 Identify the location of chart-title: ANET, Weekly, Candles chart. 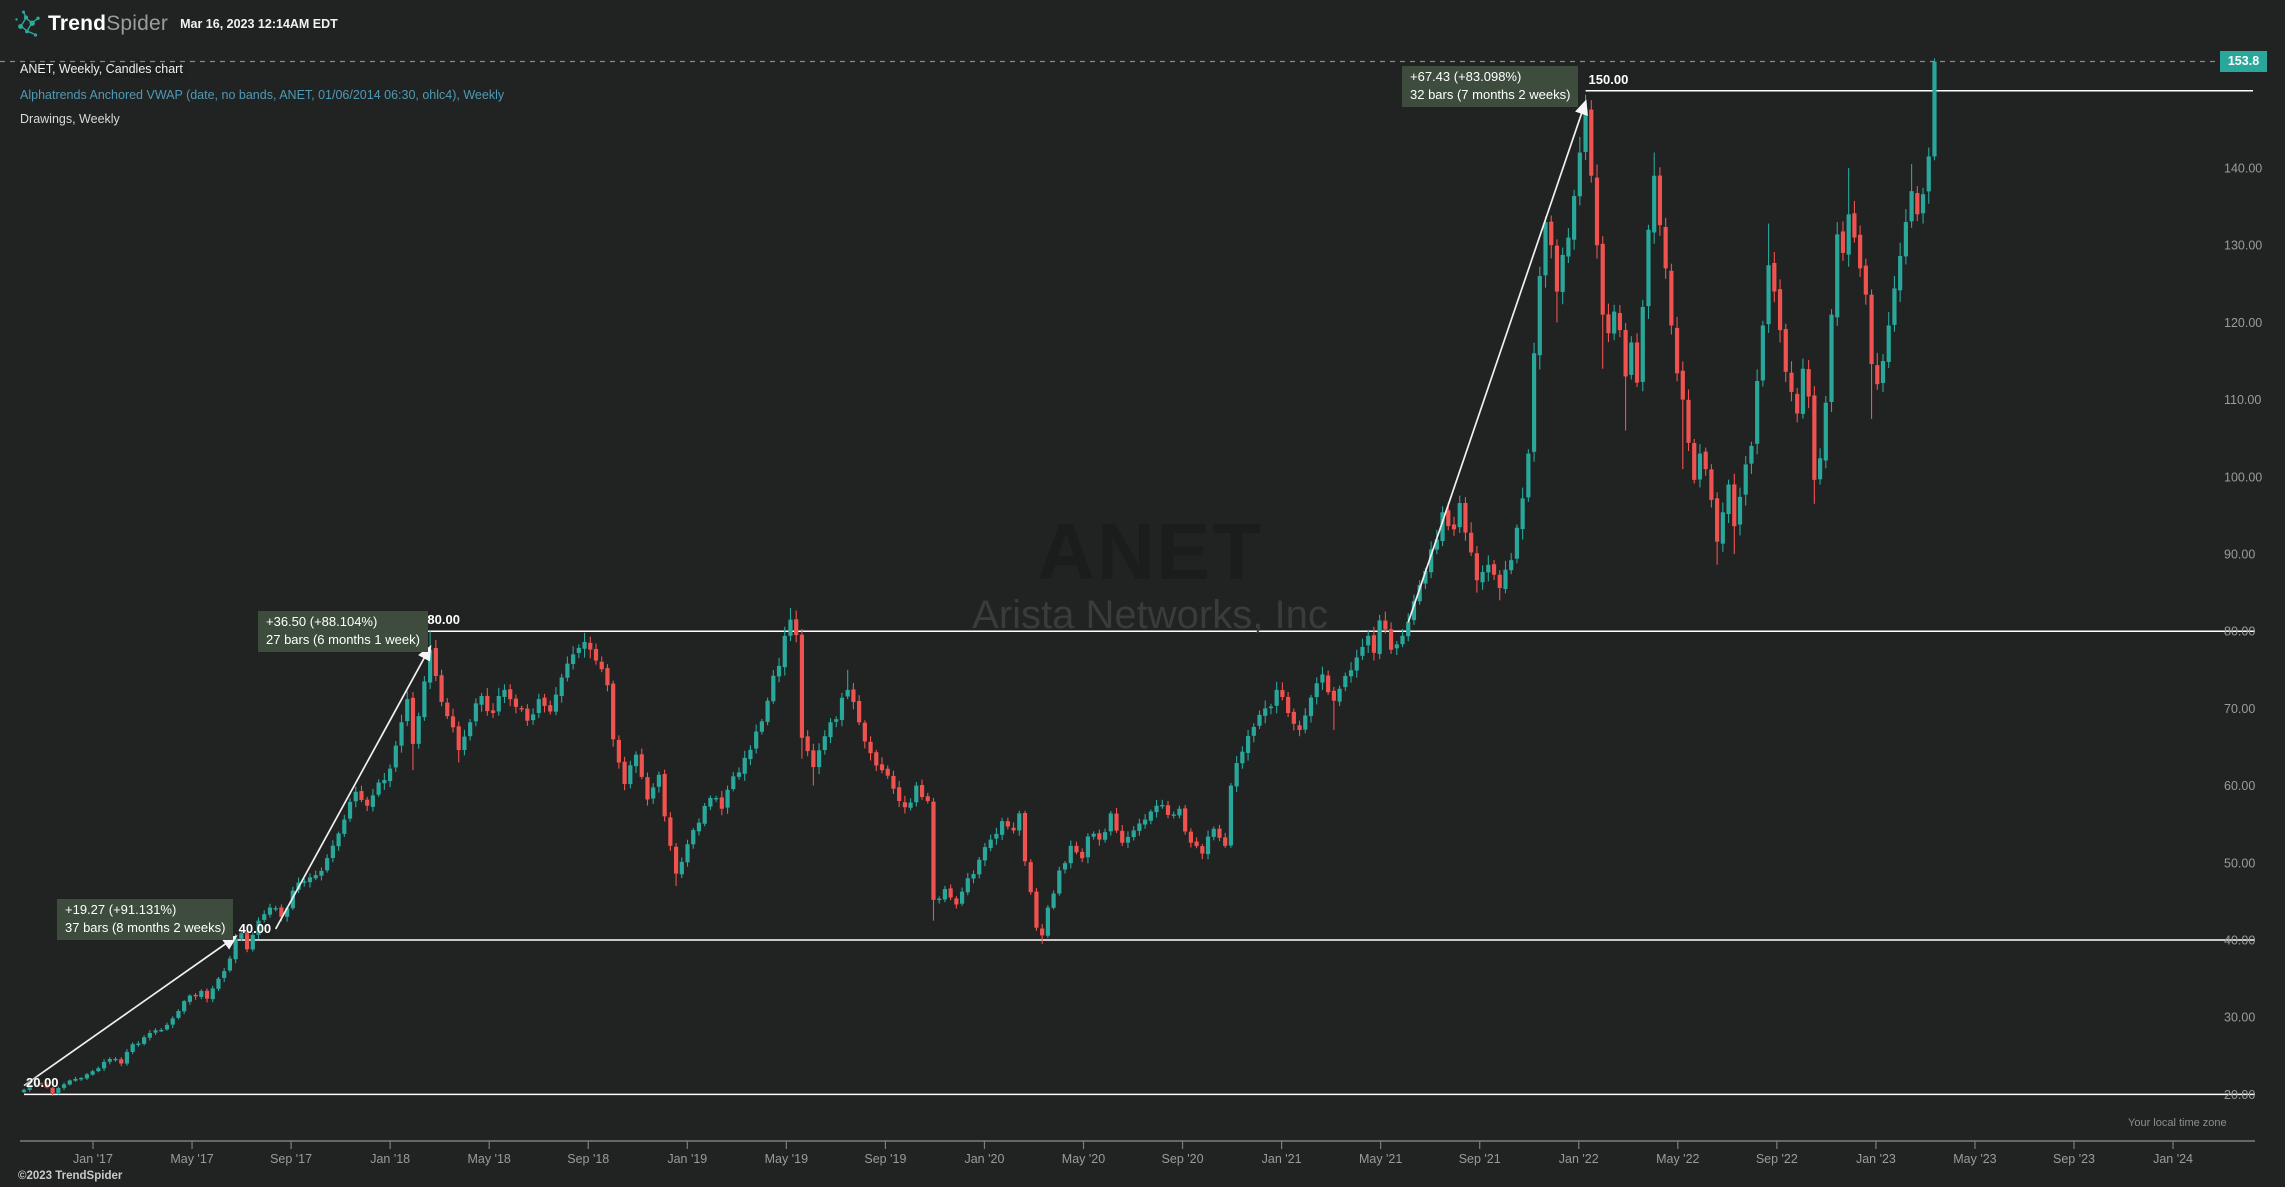
(101, 69).